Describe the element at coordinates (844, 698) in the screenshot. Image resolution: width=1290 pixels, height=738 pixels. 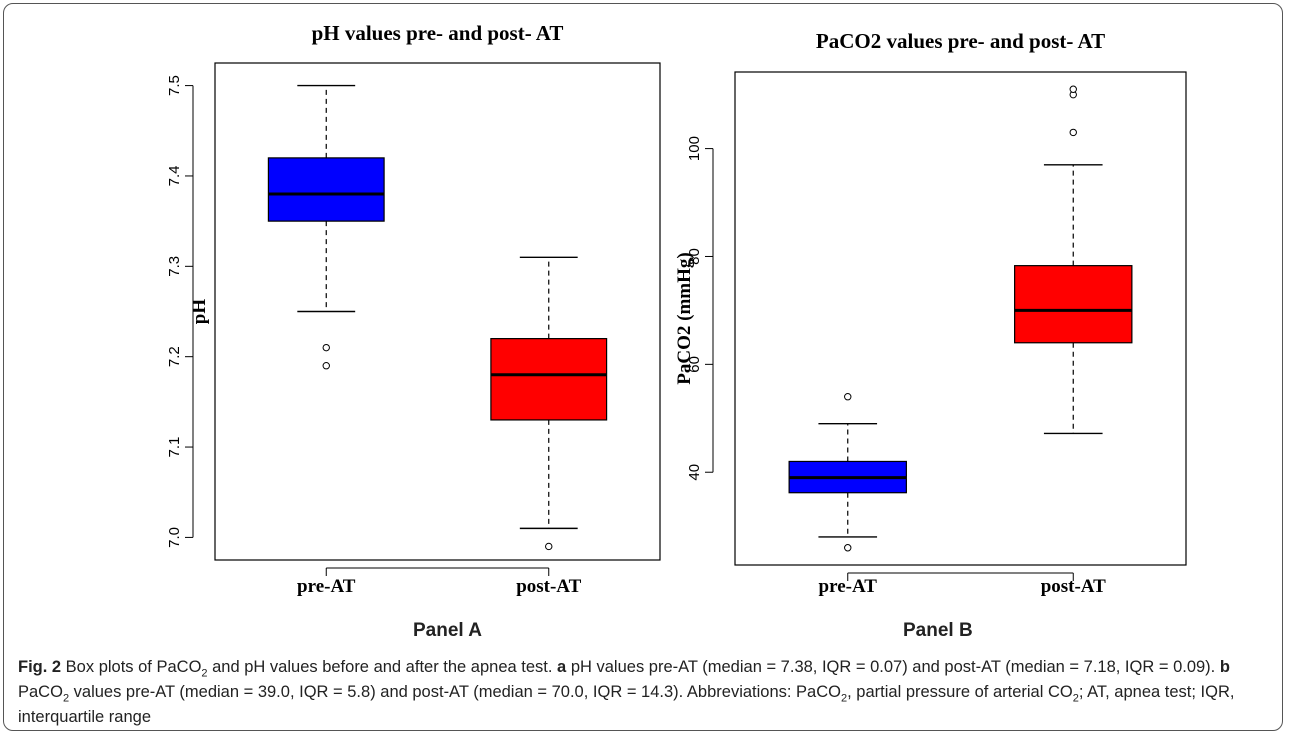
I see `caption-sub-3: 2` at that location.